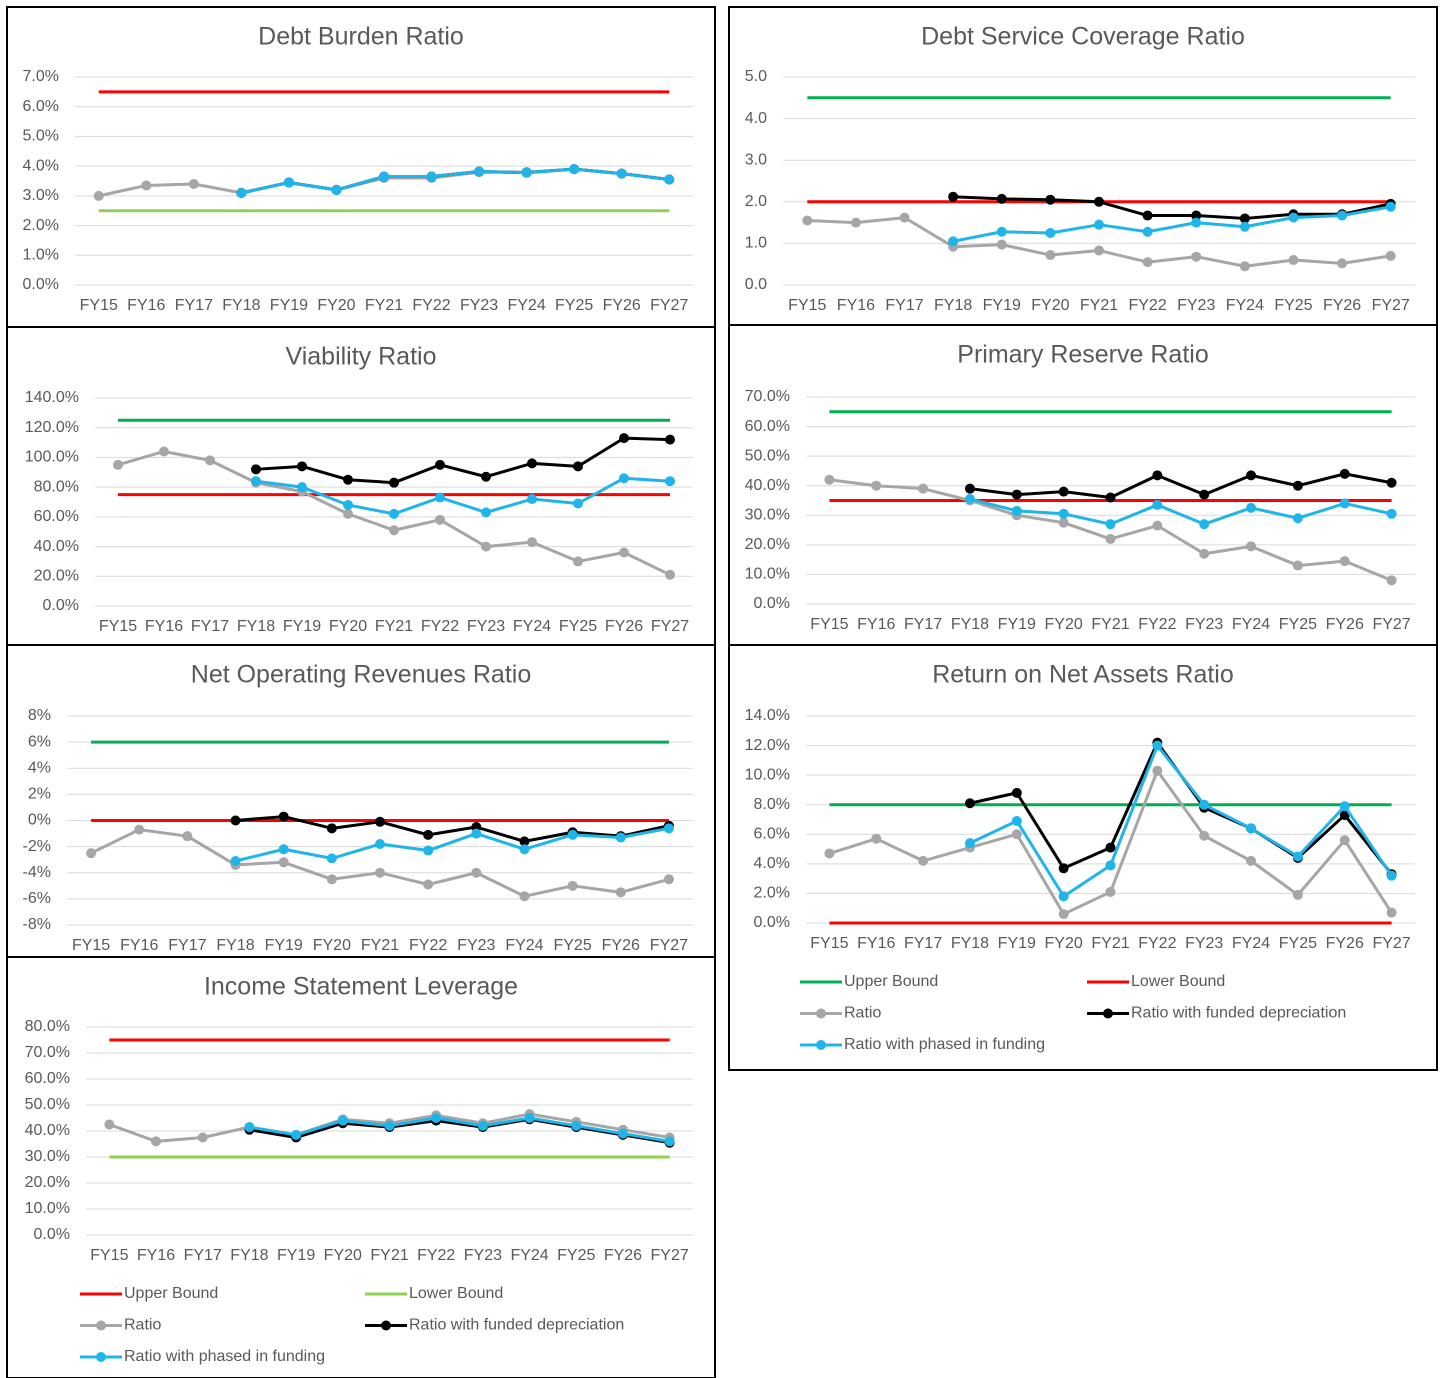 The height and width of the screenshot is (1378, 1440). Describe the element at coordinates (47, 1026) in the screenshot. I see `y-tick-label: 80.0%` at that location.